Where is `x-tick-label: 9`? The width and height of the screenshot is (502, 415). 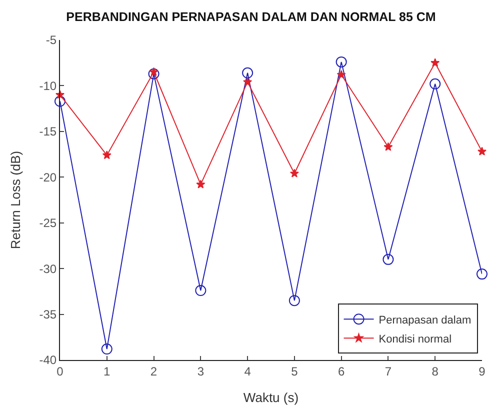 x-tick-label: 9 is located at coordinates (482, 371).